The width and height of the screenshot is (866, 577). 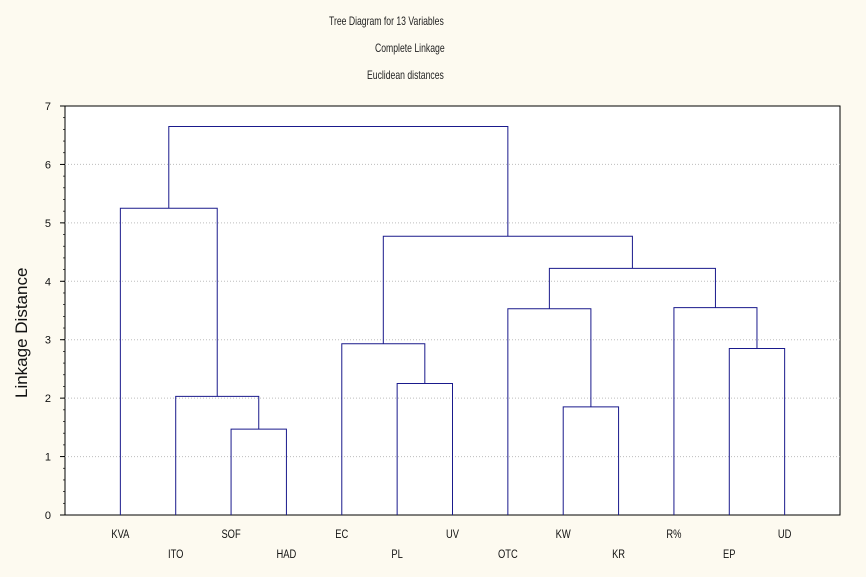 What do you see at coordinates (48, 107) in the screenshot?
I see `y-tick-label: 7` at bounding box center [48, 107].